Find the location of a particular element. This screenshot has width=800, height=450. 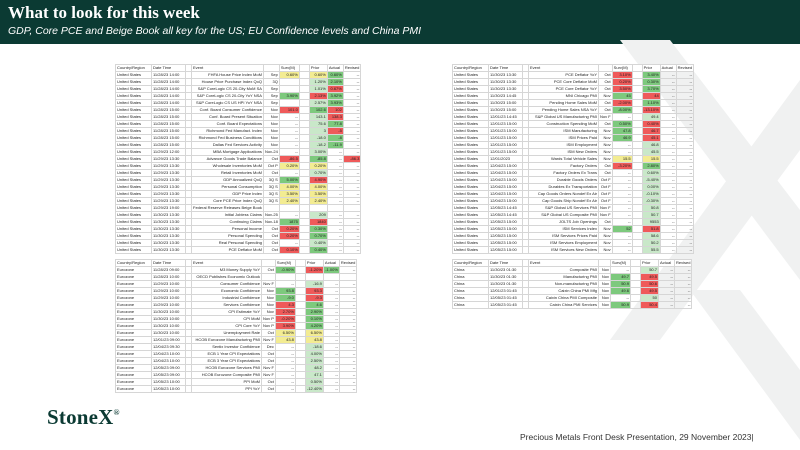

table-cell: Manufacturing PMI is located at coordinates (563, 277).